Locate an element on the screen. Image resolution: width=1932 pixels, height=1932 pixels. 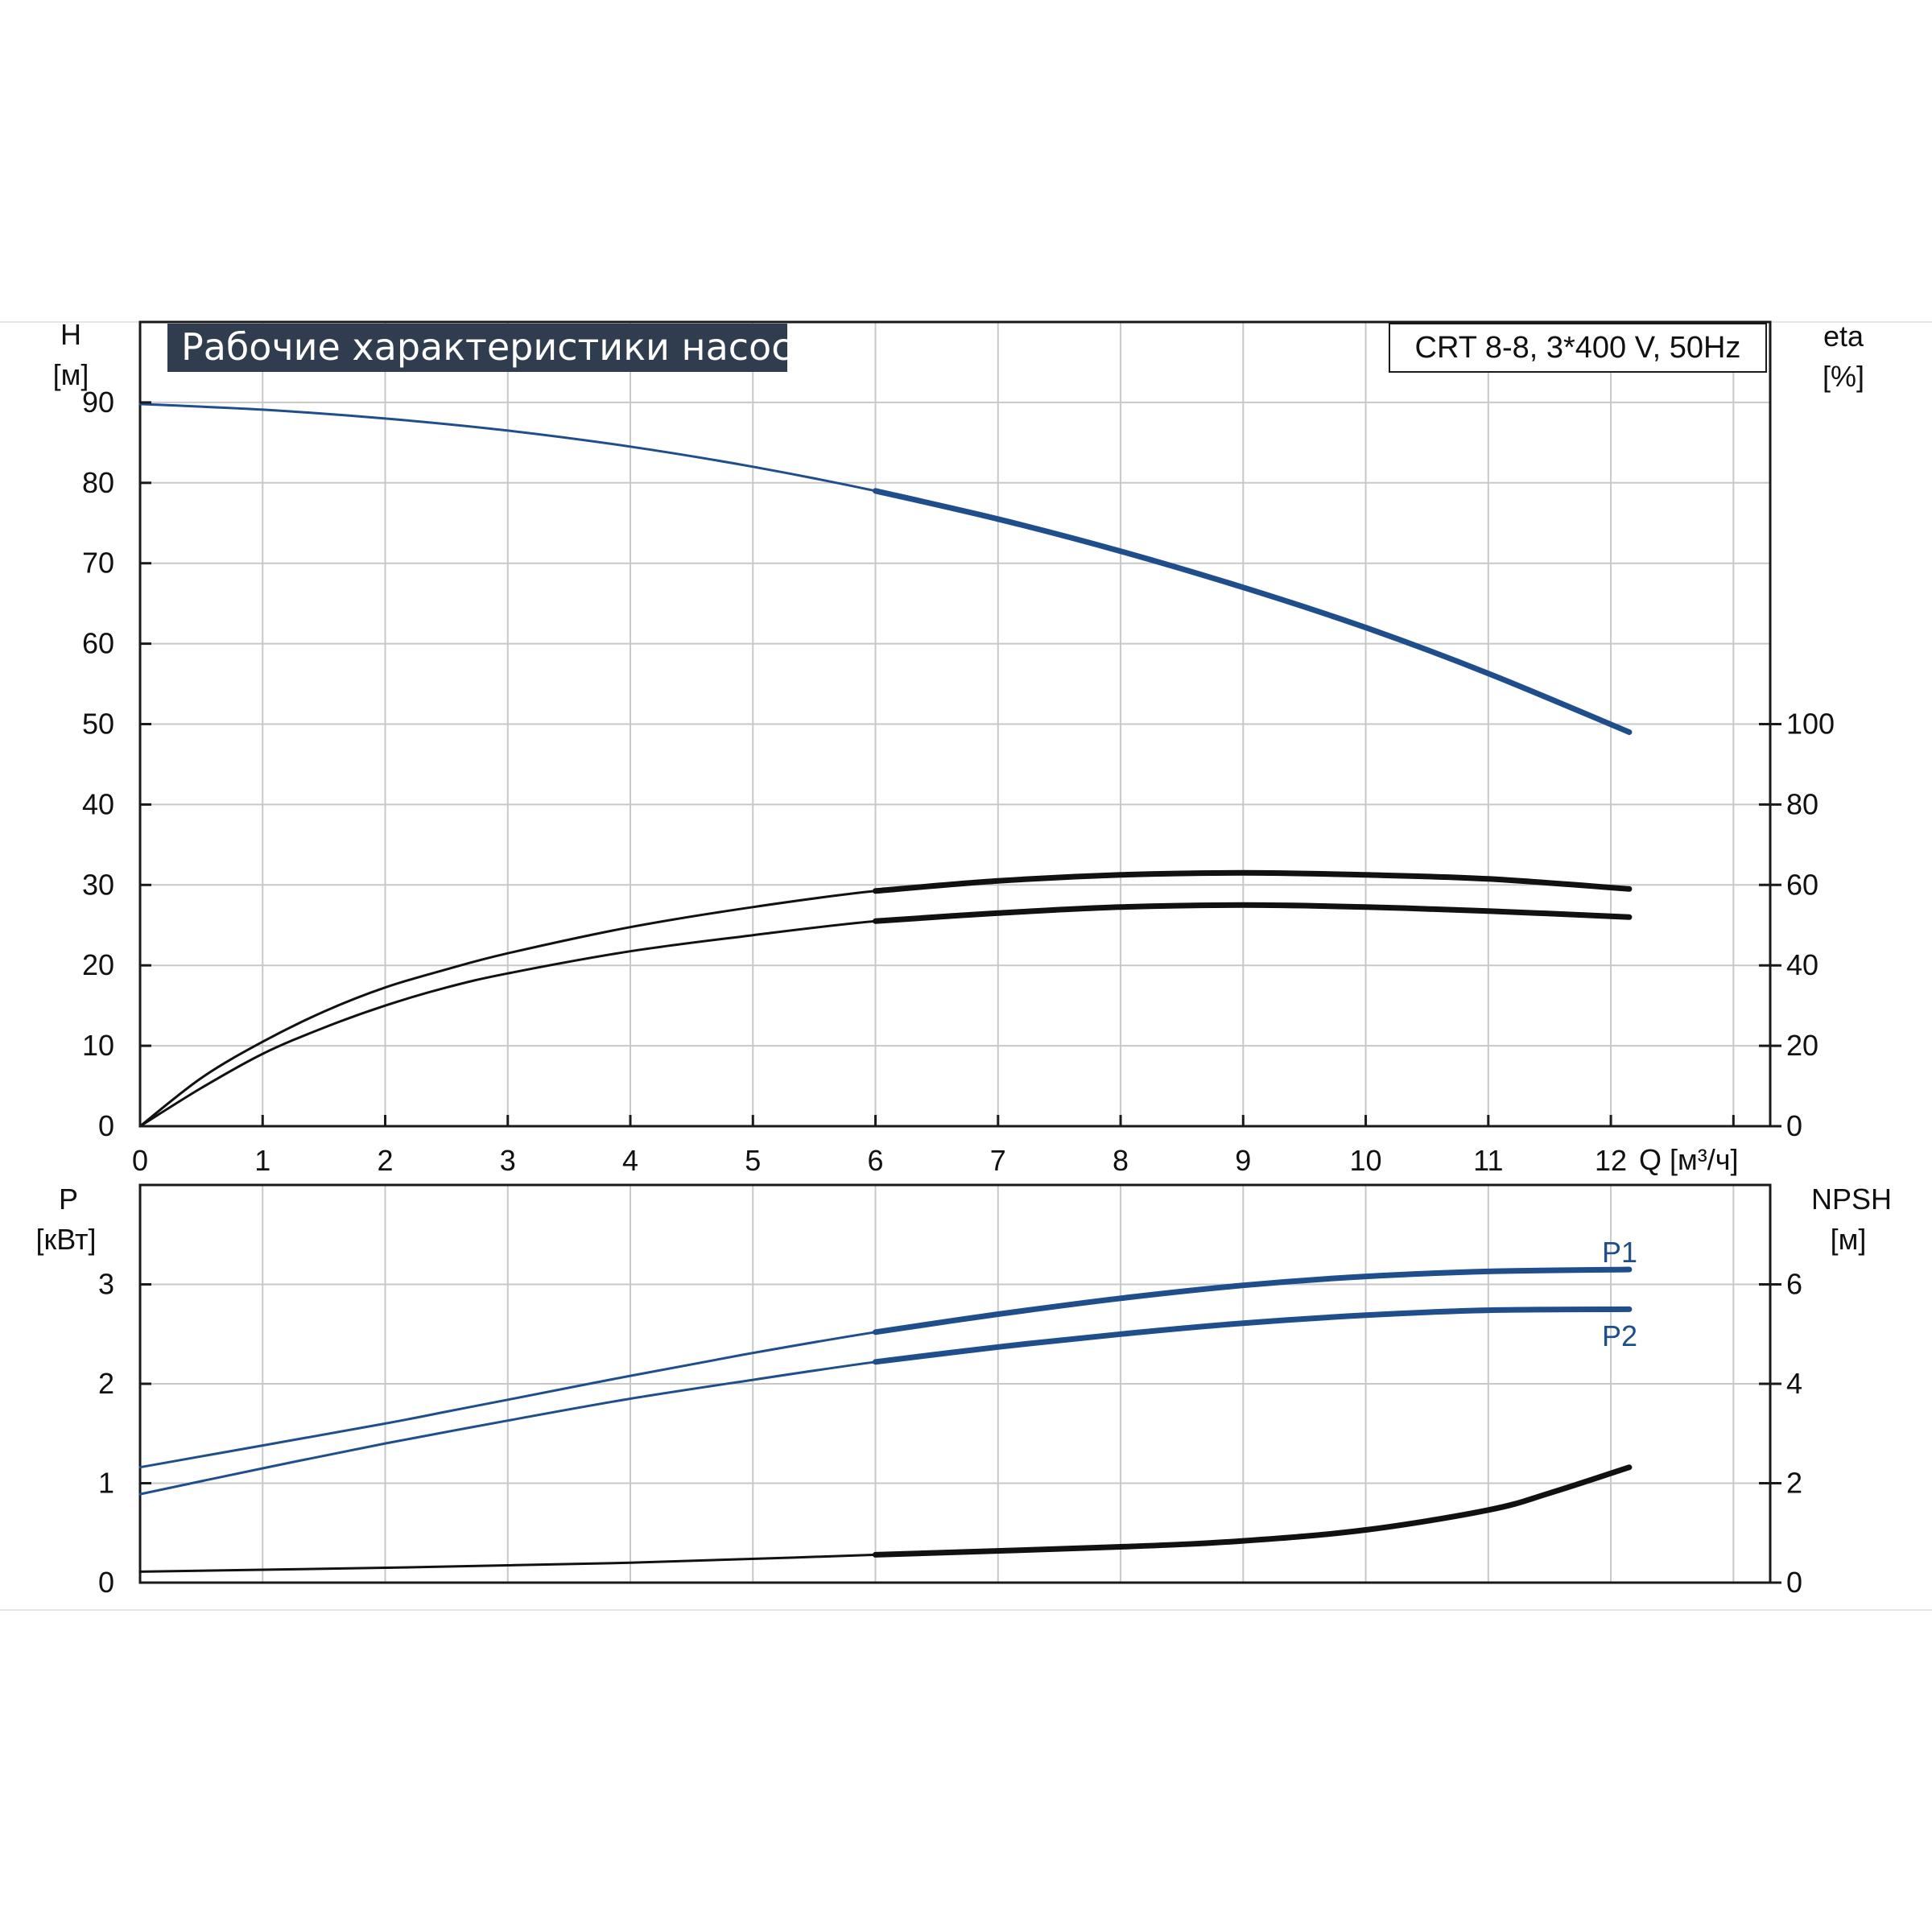
x-tick-label: 7 is located at coordinates (998, 1160).